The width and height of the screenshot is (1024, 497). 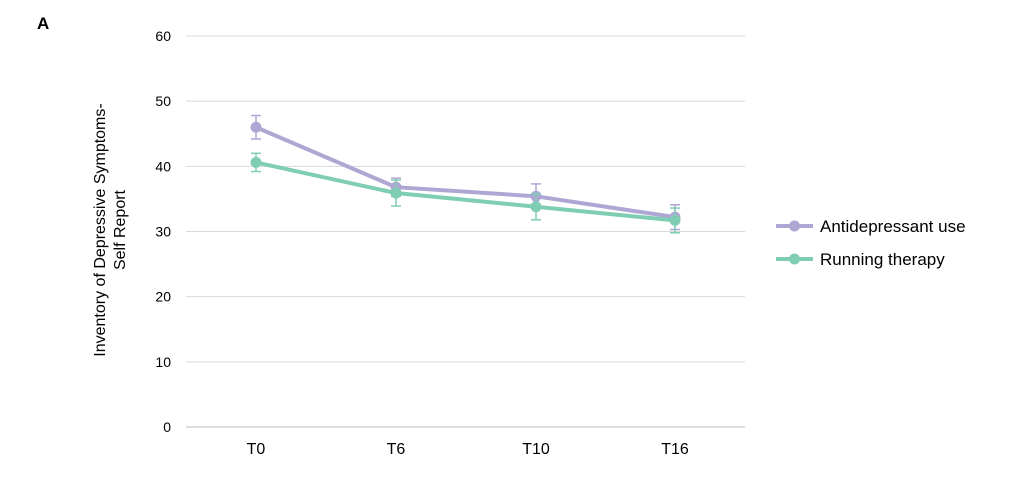 I want to click on series, so click(x=465, y=174).